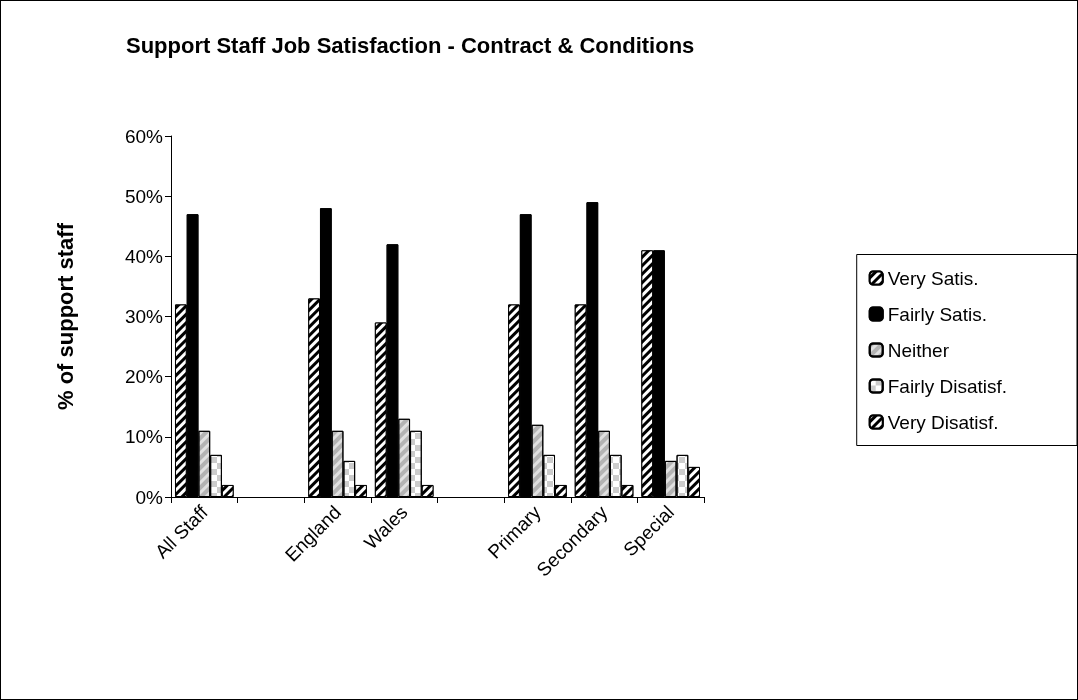 The height and width of the screenshot is (700, 1078). I want to click on y-tick-label: 40%, so click(144, 256).